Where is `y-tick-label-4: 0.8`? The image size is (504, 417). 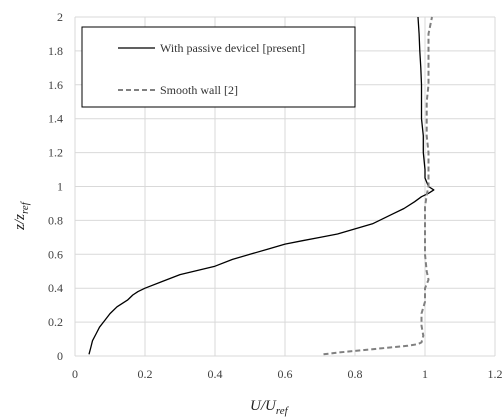 y-tick-label-4: 0.8 is located at coordinates (55, 220).